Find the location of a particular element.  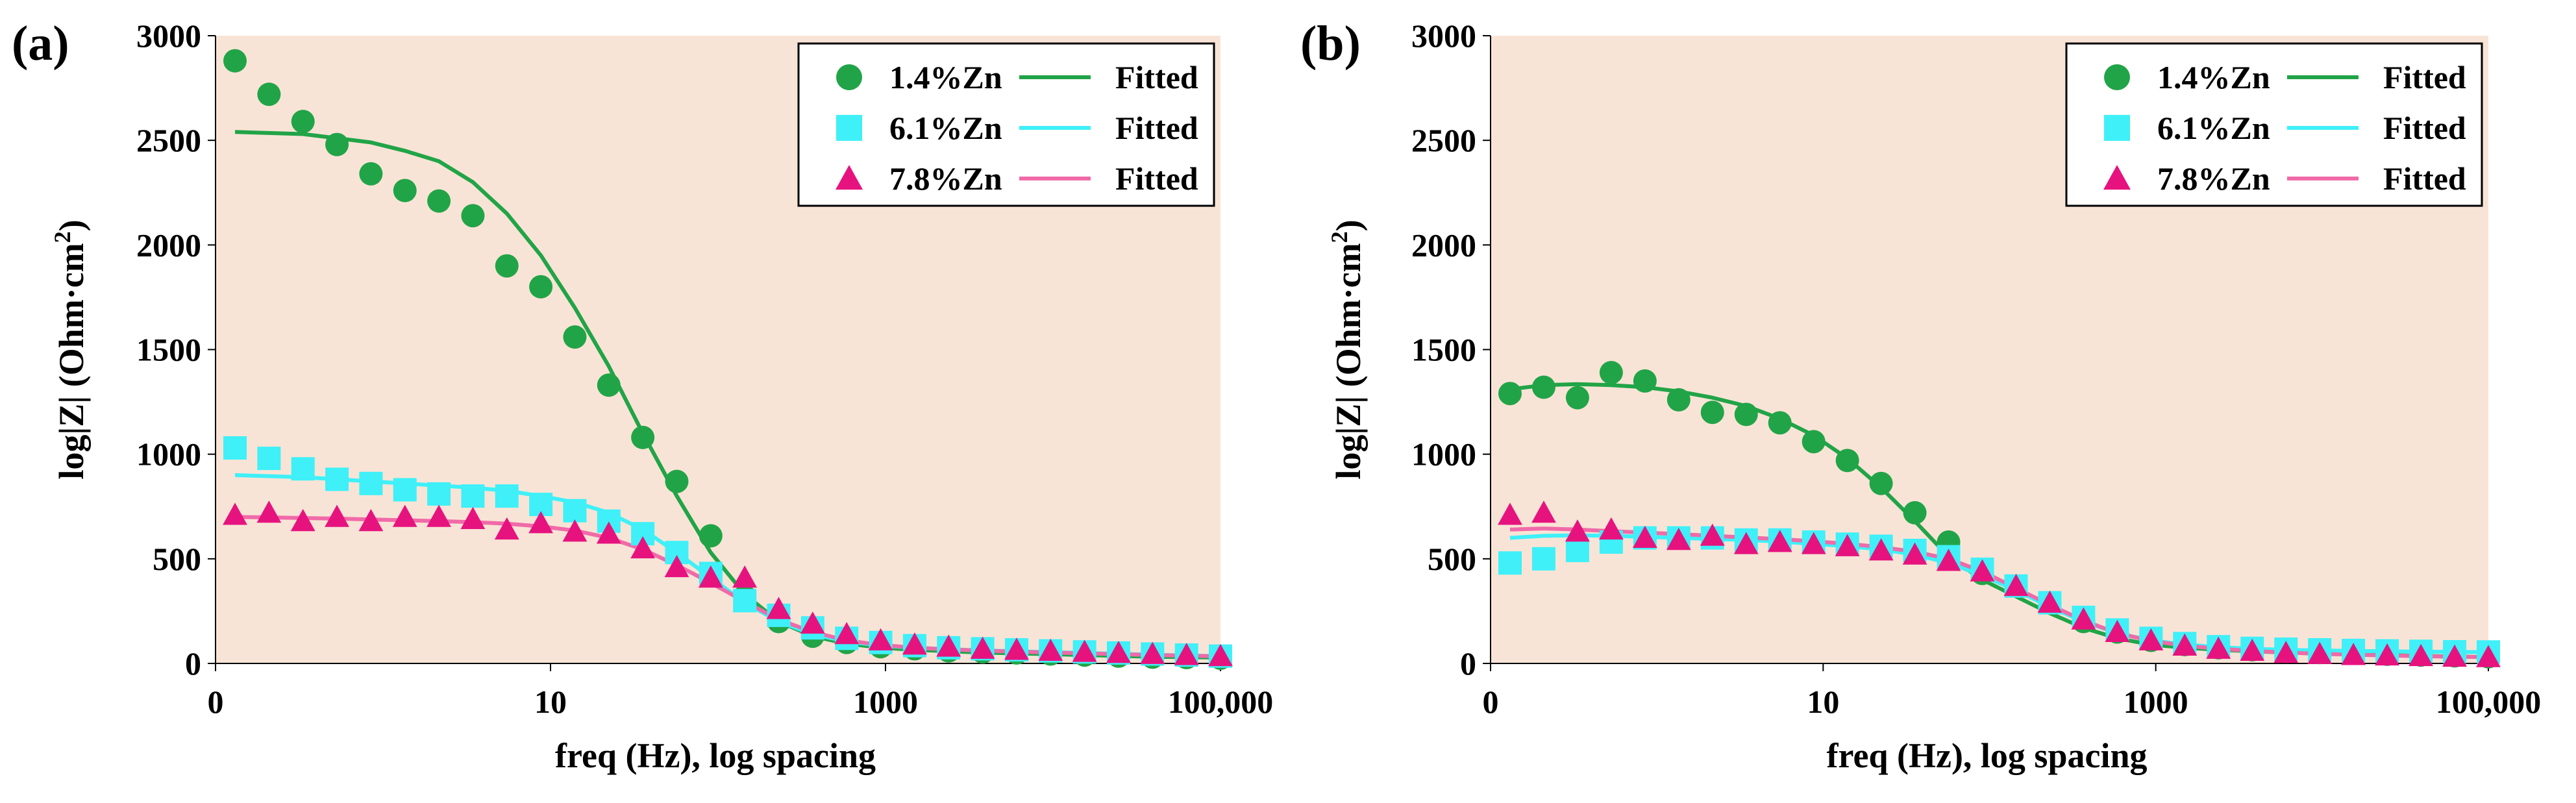

legend-marker-1.4%Zn is located at coordinates (2117, 77).